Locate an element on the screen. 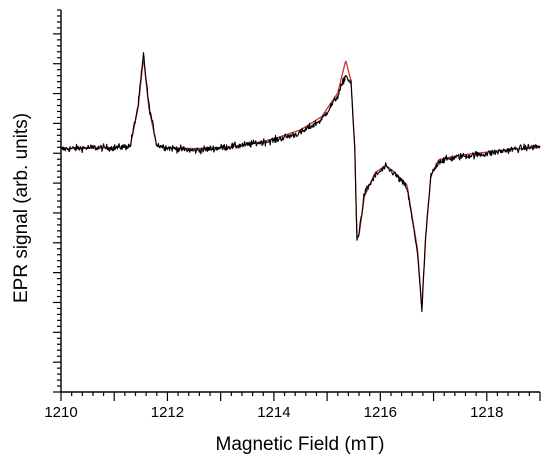 This screenshot has width=550, height=461. x-axis-title: Magnetic Field (mT) is located at coordinates (300, 444).